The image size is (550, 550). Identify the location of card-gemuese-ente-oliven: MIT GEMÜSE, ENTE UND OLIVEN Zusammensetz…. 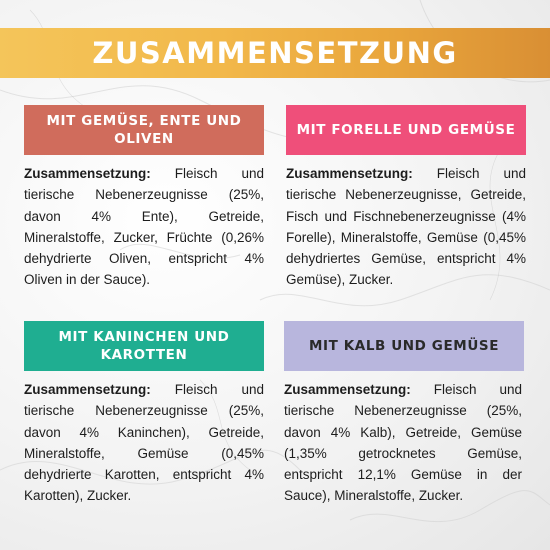
(144, 198).